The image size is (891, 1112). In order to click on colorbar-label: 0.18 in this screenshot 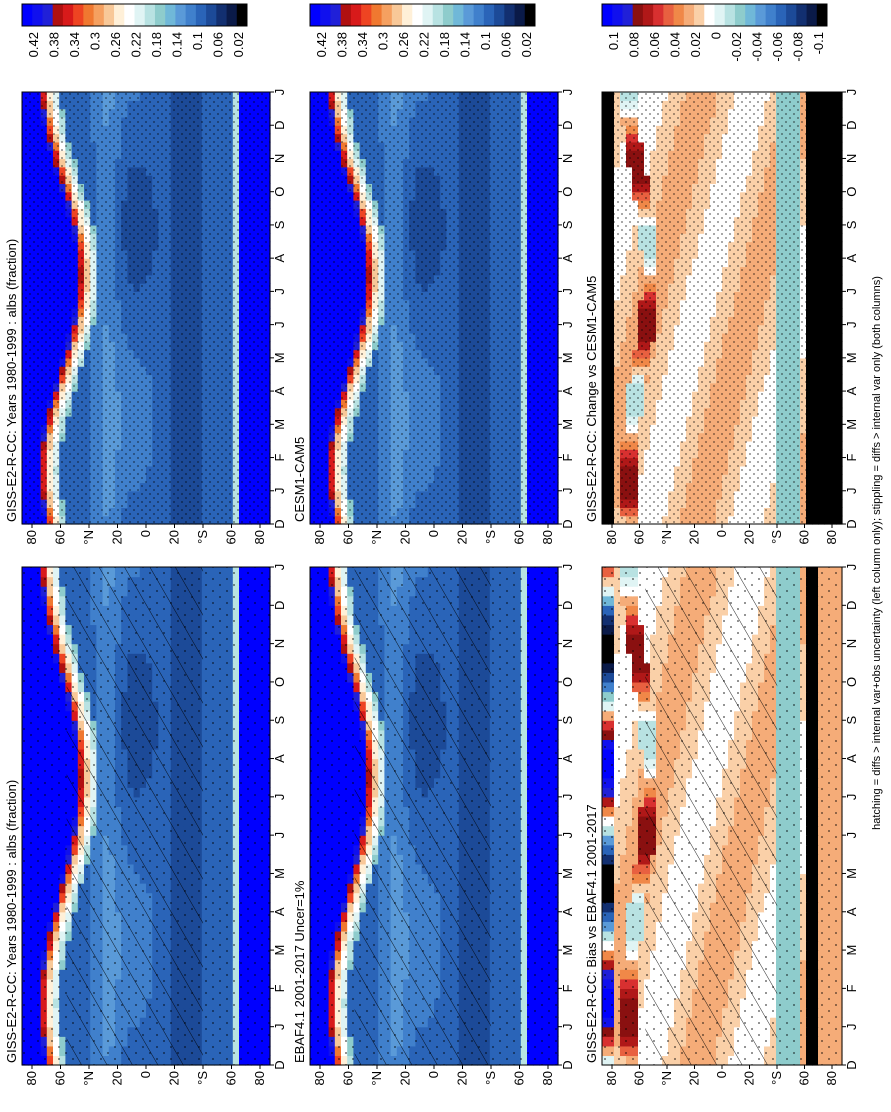, I will do `click(156, 44)`.